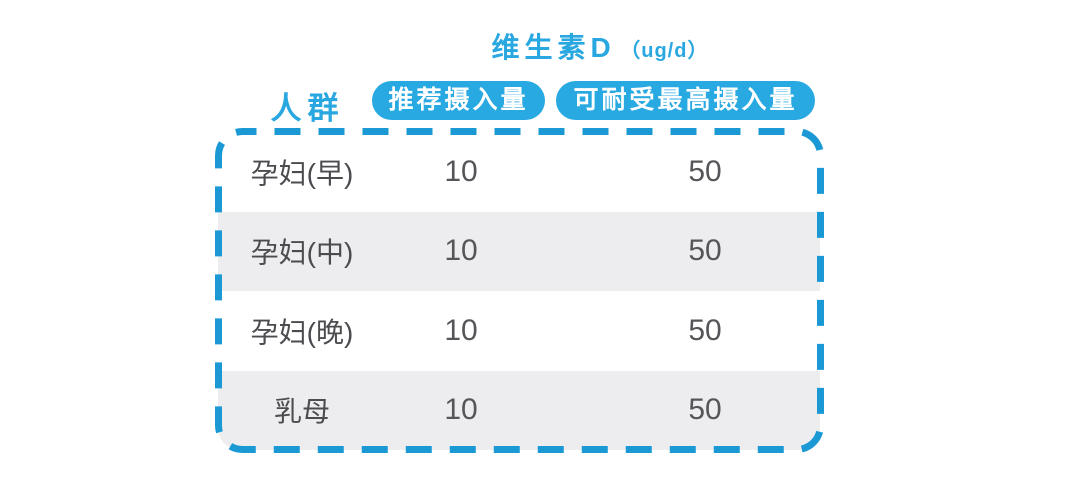 This screenshot has height=490, width=1080. I want to click on row-group-label: 乳母, so click(301, 412).